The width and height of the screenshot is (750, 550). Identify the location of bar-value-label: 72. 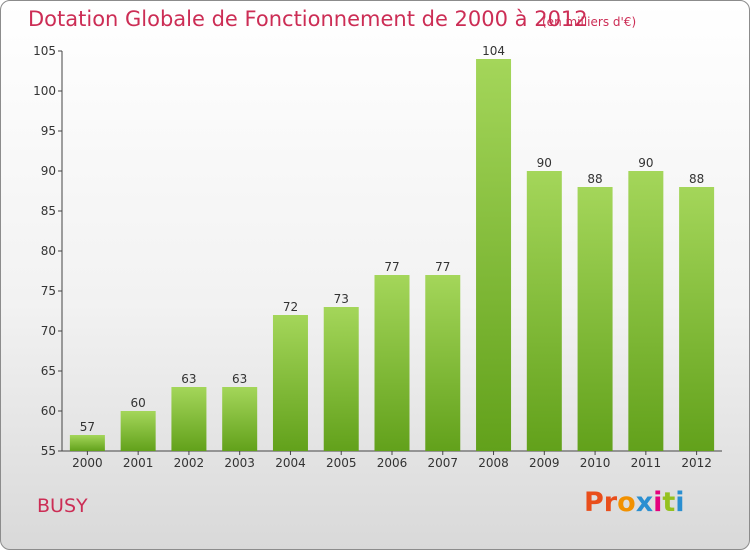
(290, 307).